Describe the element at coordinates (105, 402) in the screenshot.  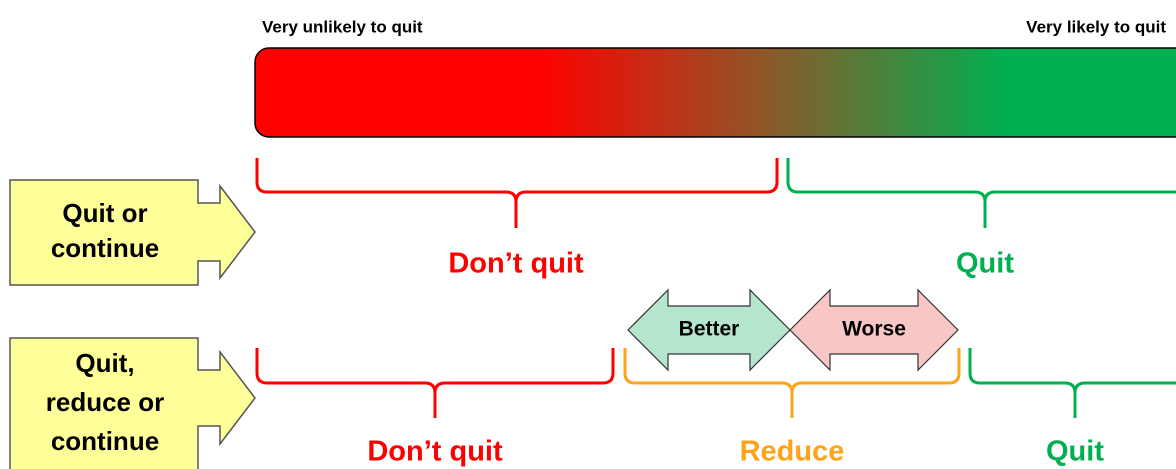
I see `row-label: reduce or` at that location.